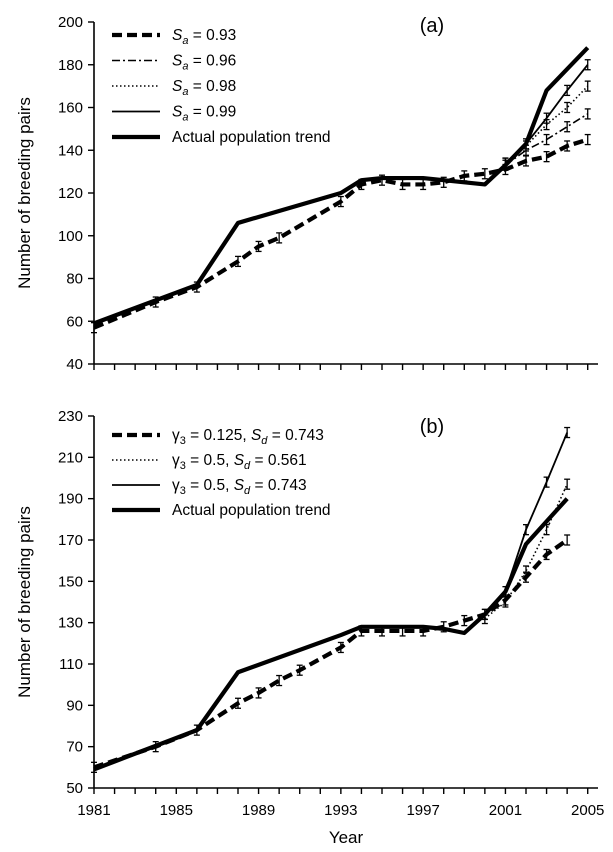  I want to click on y-tick-label: 200, so click(70, 22).